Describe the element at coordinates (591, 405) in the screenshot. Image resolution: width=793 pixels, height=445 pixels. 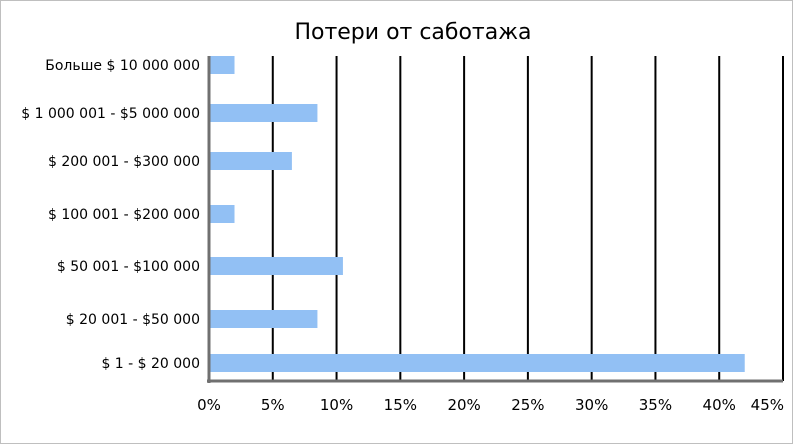
I see `x-tick-label-6: 30%` at that location.